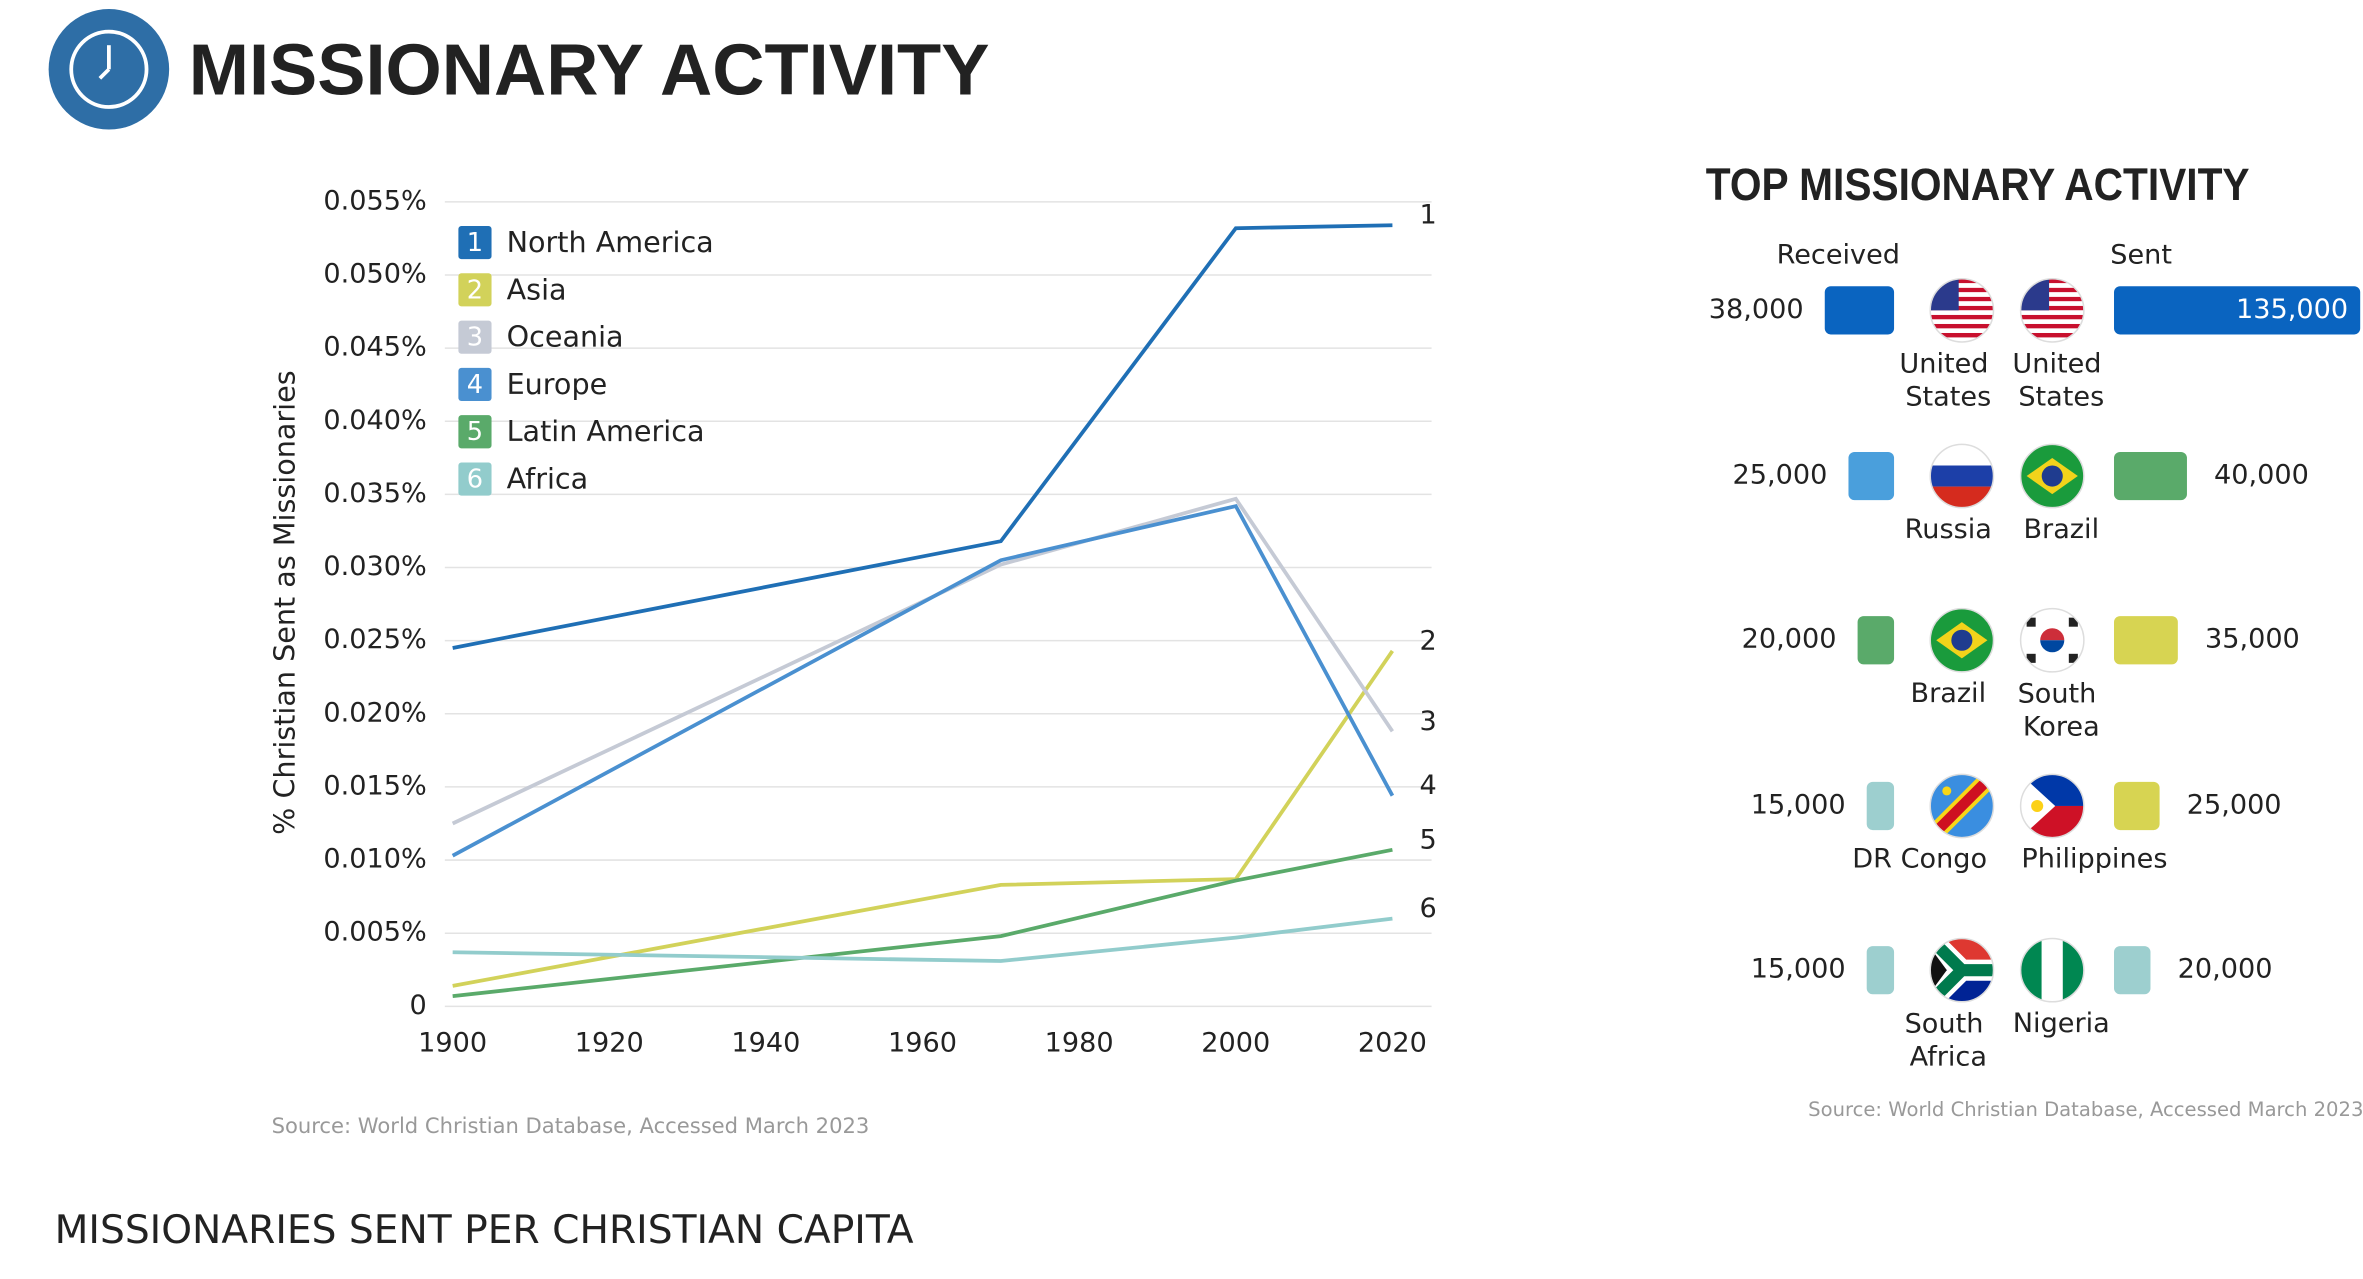 This screenshot has height=1279, width=2363. Describe the element at coordinates (418, 1005) in the screenshot. I see `y-tick-label: 0` at that location.